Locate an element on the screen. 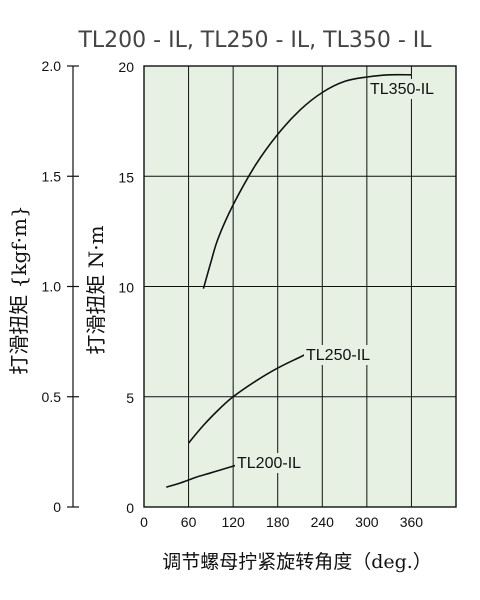  series-label-tl350-il: TL350-IL is located at coordinates (402, 89).